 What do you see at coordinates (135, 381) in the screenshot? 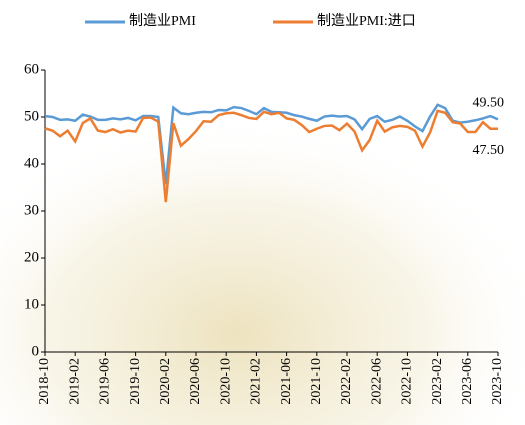
I see `x-tick-label: 2019-10` at bounding box center [135, 381].